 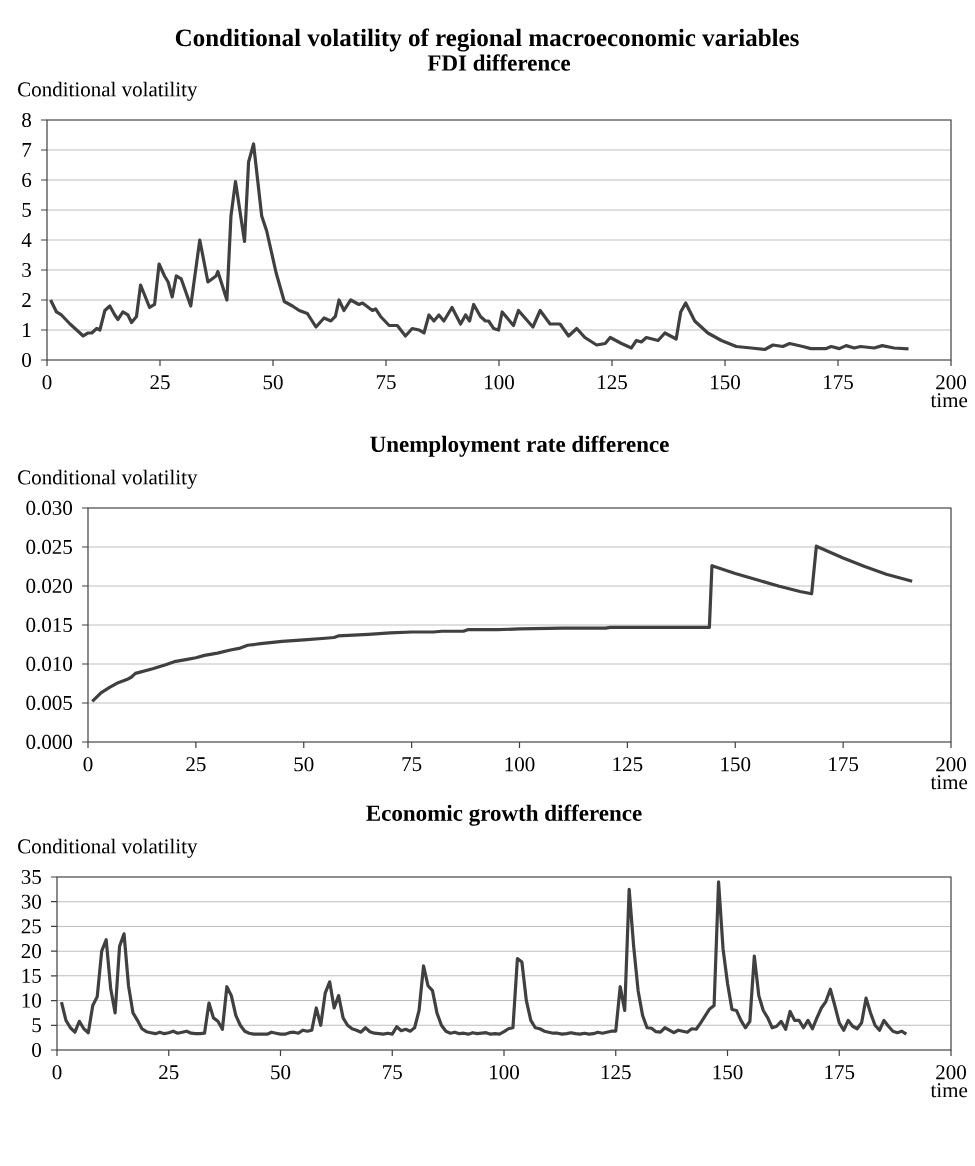 What do you see at coordinates (487, 40) in the screenshot?
I see `text: Conditional volatility of regional macroeconomic variables` at bounding box center [487, 40].